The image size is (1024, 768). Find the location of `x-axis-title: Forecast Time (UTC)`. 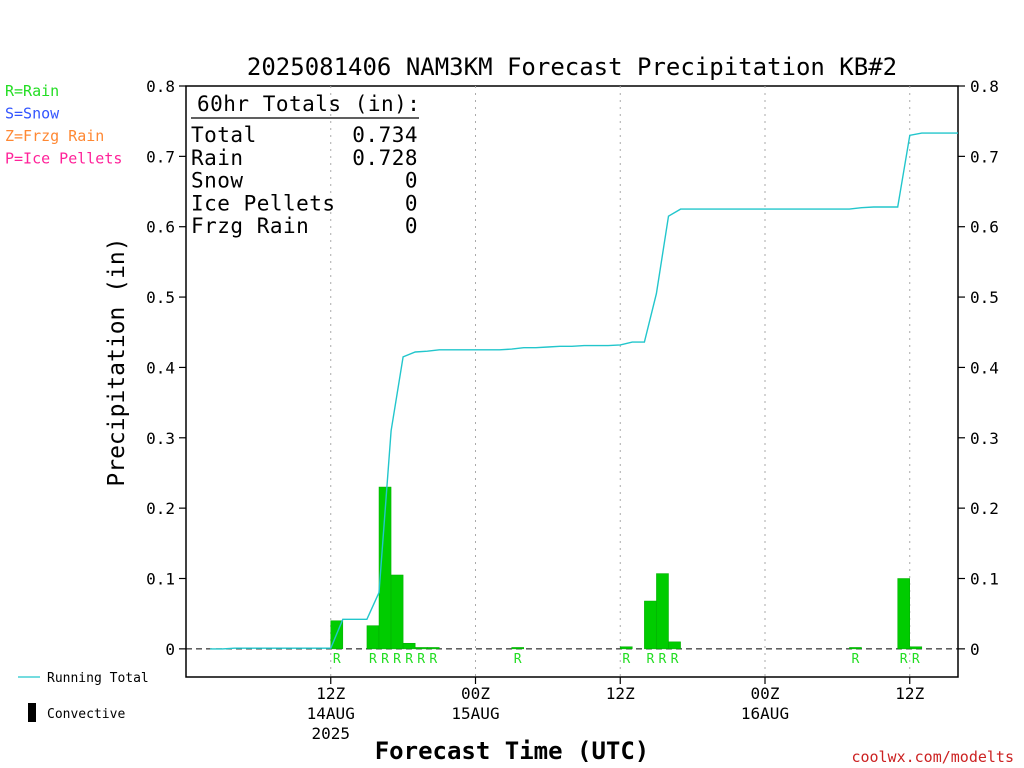

x-axis-title: Forecast Time (UTC) is located at coordinates (512, 751).